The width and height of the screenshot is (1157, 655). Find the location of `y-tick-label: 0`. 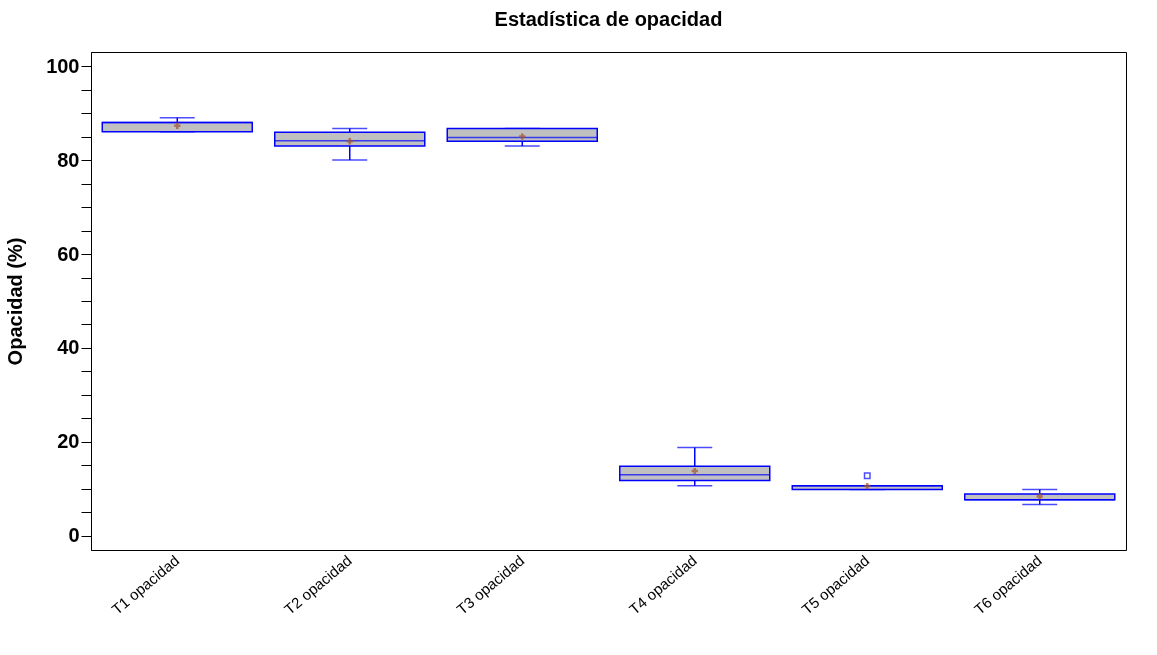

y-tick-label: 0 is located at coordinates (74, 535).